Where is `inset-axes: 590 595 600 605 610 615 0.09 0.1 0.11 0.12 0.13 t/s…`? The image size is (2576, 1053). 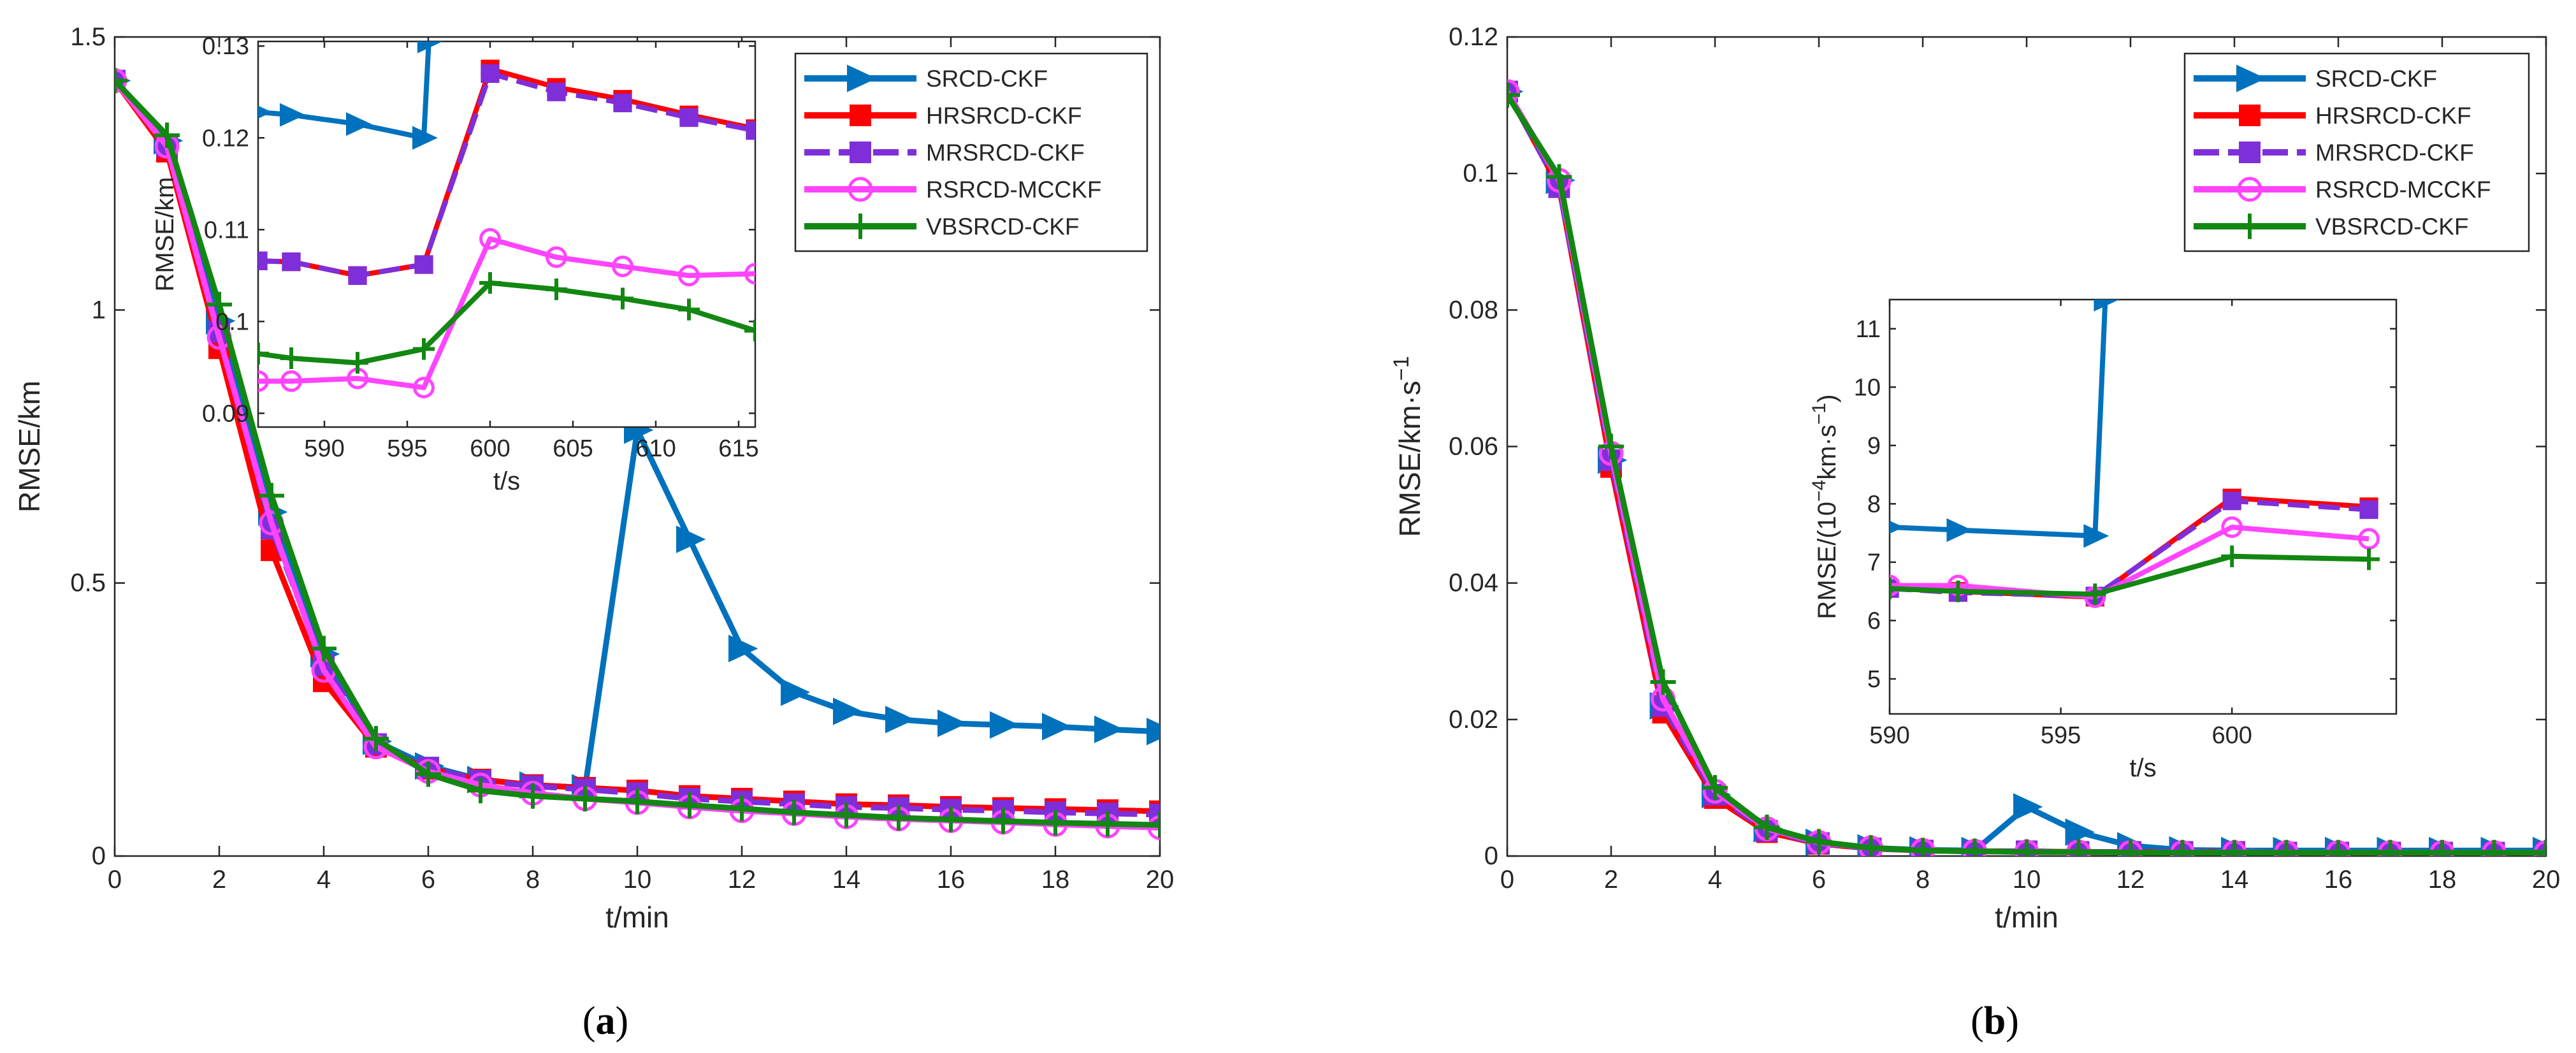 inset-axes: 590 595 600 605 610 615 0.09 0.1 0.11 0.12 0.13 t/s… is located at coordinates (455, 264).